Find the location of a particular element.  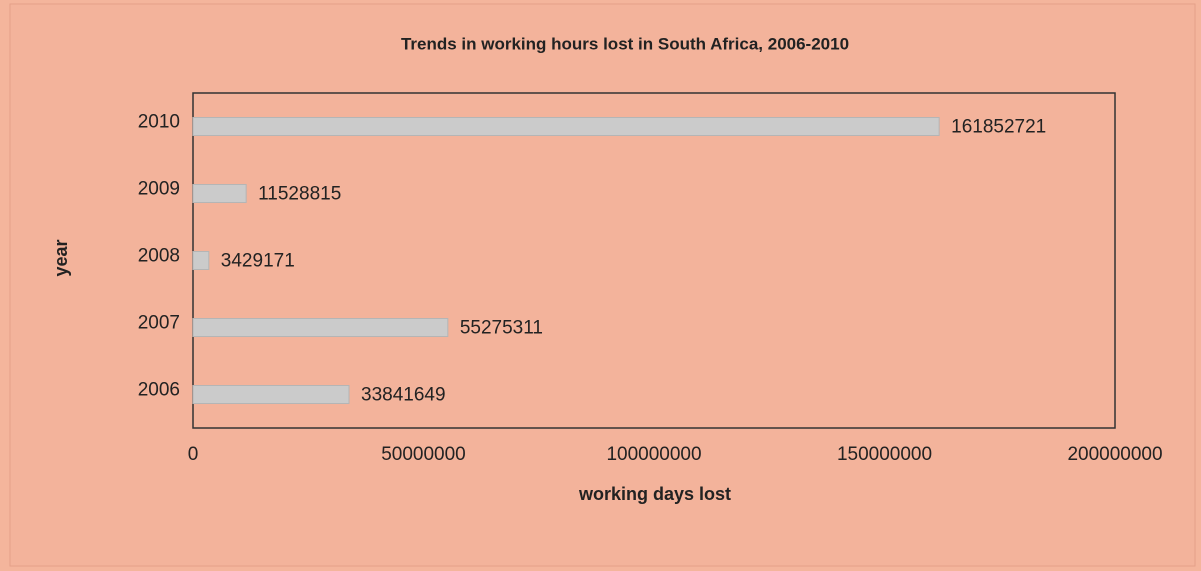

data-label: 55275311 is located at coordinates (501, 328).